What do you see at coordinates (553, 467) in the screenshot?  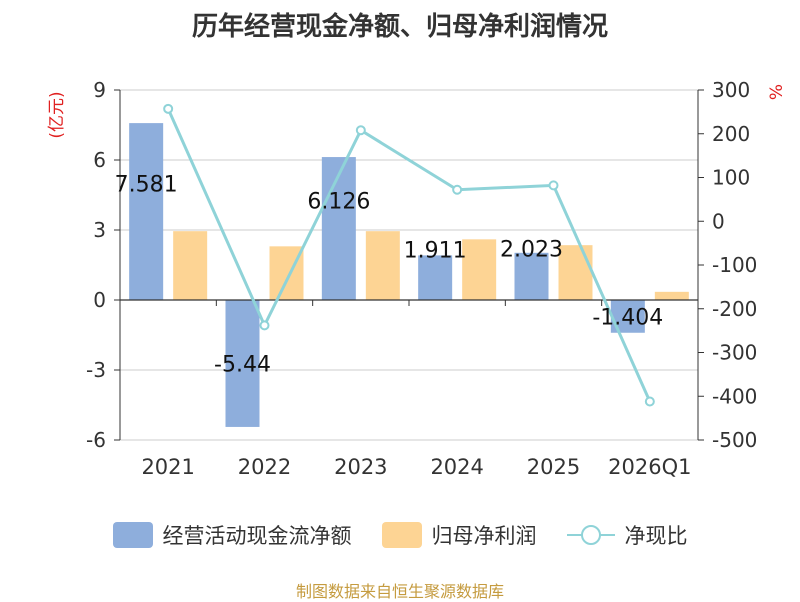 I see `x-tick-label: 2025` at bounding box center [553, 467].